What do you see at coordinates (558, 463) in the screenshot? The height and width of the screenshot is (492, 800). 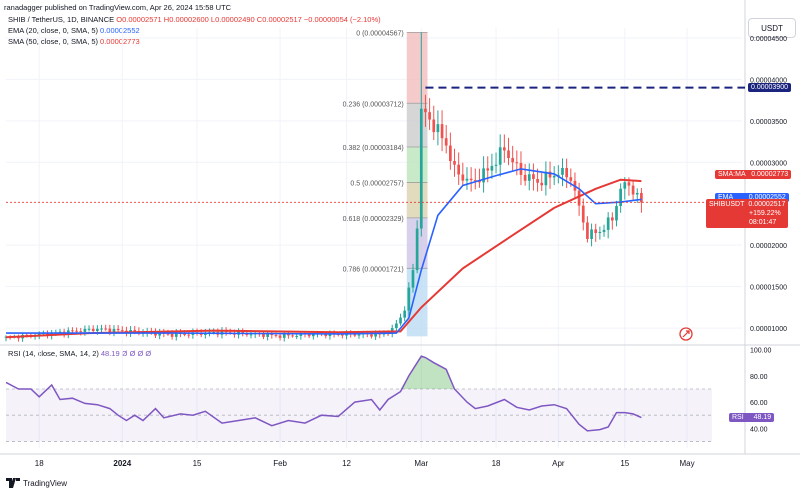 I see `time-axis-label: Apr` at bounding box center [558, 463].